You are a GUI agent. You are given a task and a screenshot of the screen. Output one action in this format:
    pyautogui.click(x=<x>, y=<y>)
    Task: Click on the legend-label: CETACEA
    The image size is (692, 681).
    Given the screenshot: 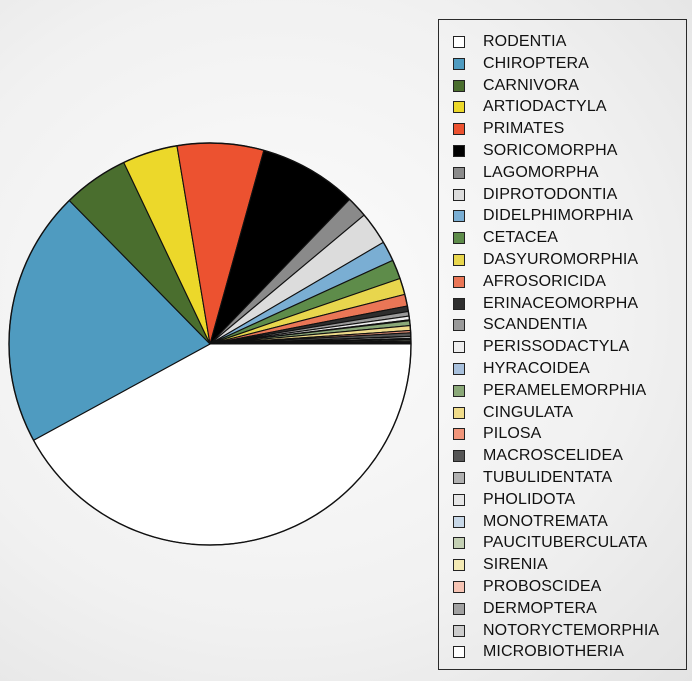 What is the action you would take?
    pyautogui.click(x=521, y=238)
    